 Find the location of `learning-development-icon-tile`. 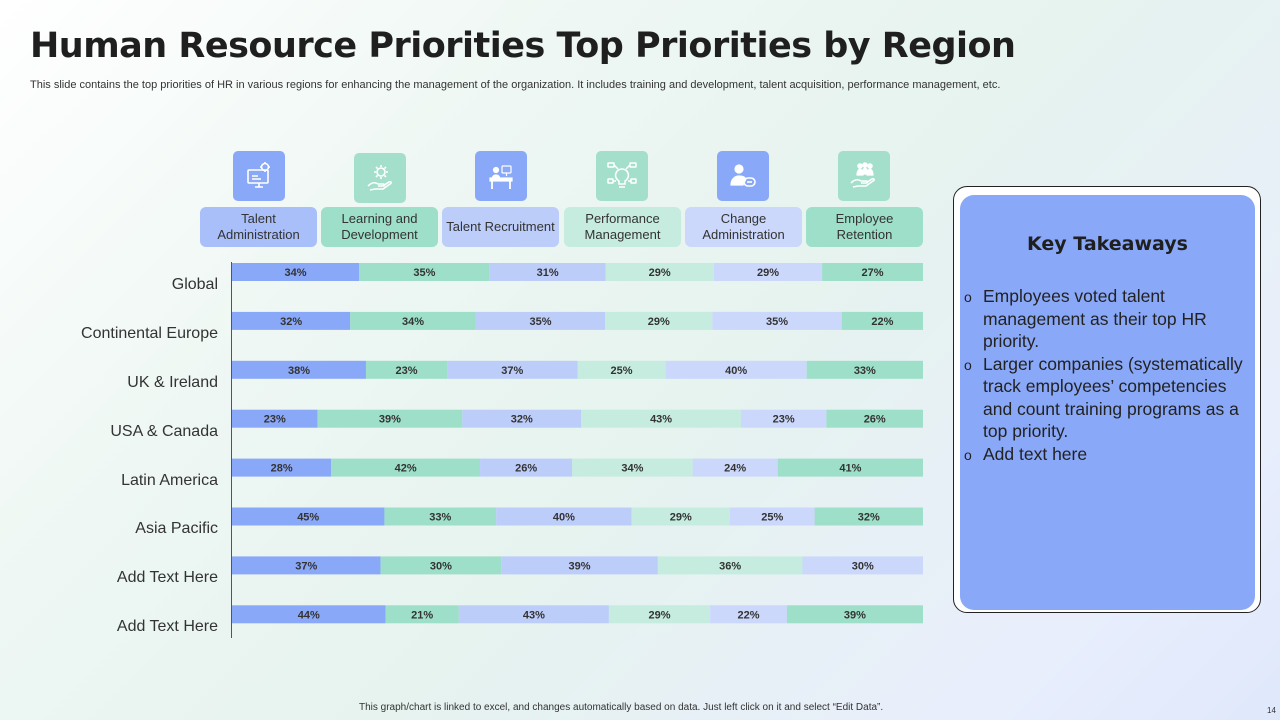

learning-development-icon-tile is located at coordinates (380, 178).